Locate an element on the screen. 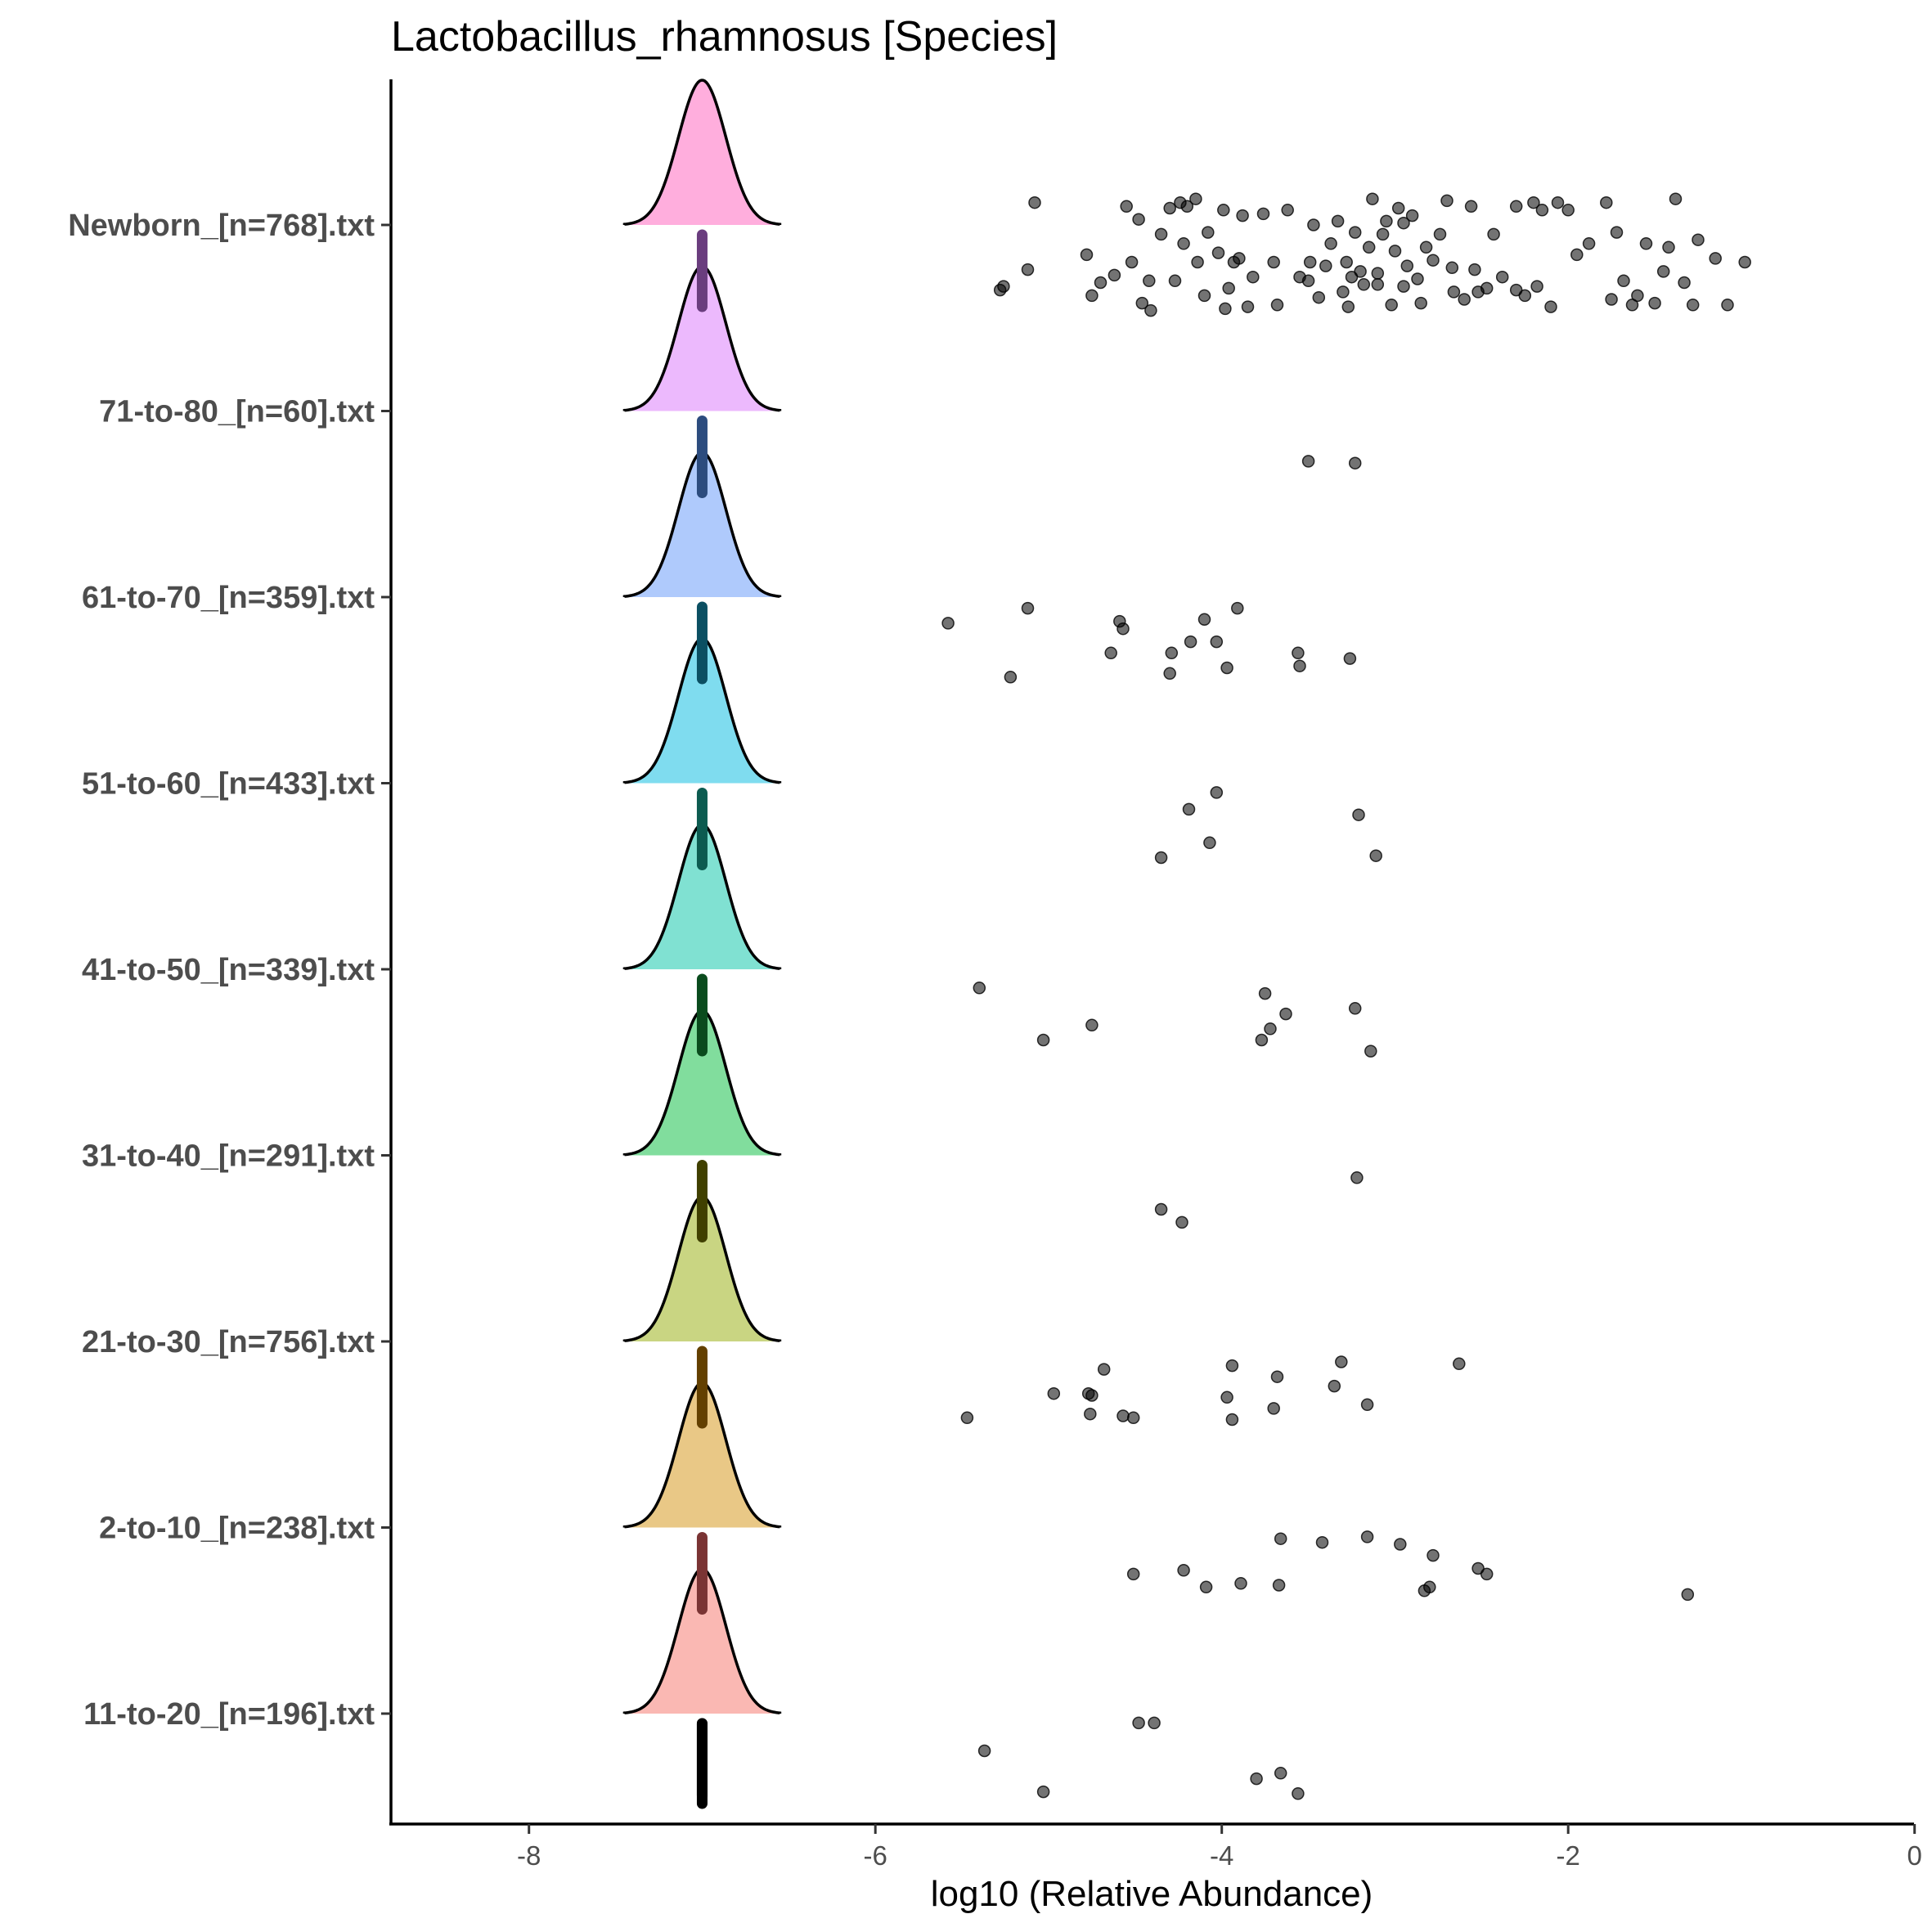  x-axis: -8 -6 -4 -2 0 is located at coordinates (1220, 1847).